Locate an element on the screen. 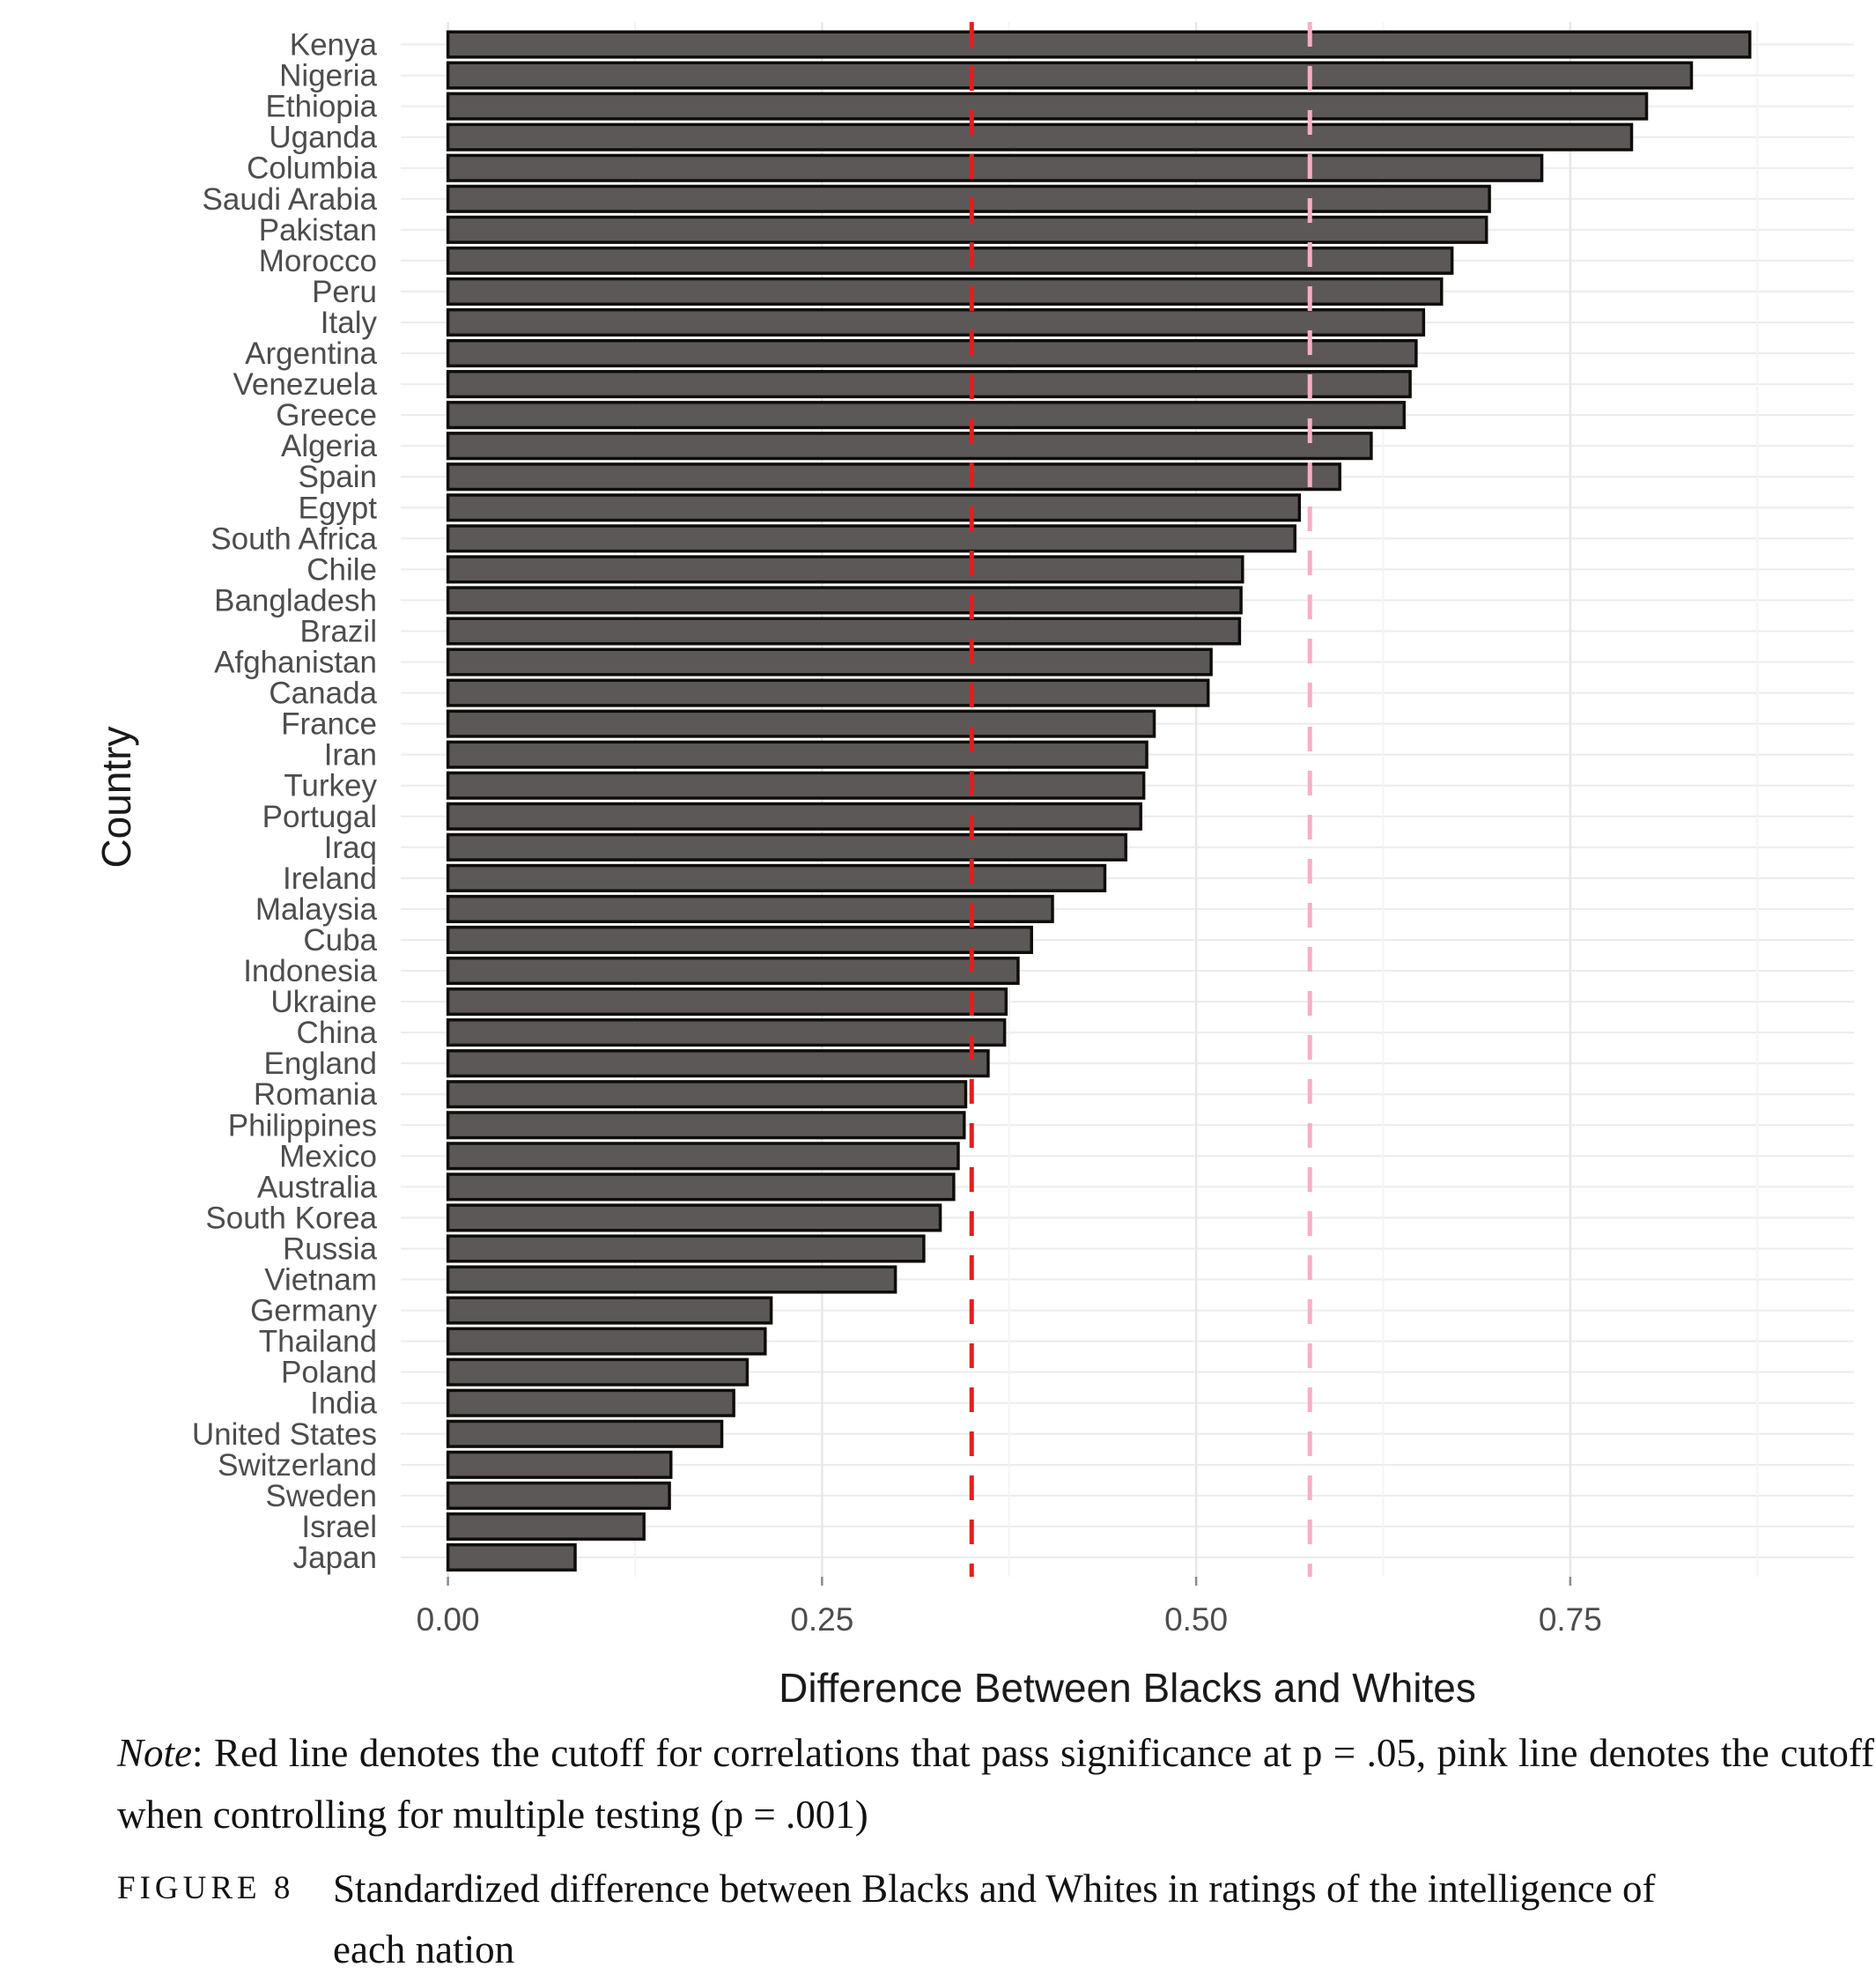 This screenshot has width=1876, height=1982. bar-chile is located at coordinates (845, 569).